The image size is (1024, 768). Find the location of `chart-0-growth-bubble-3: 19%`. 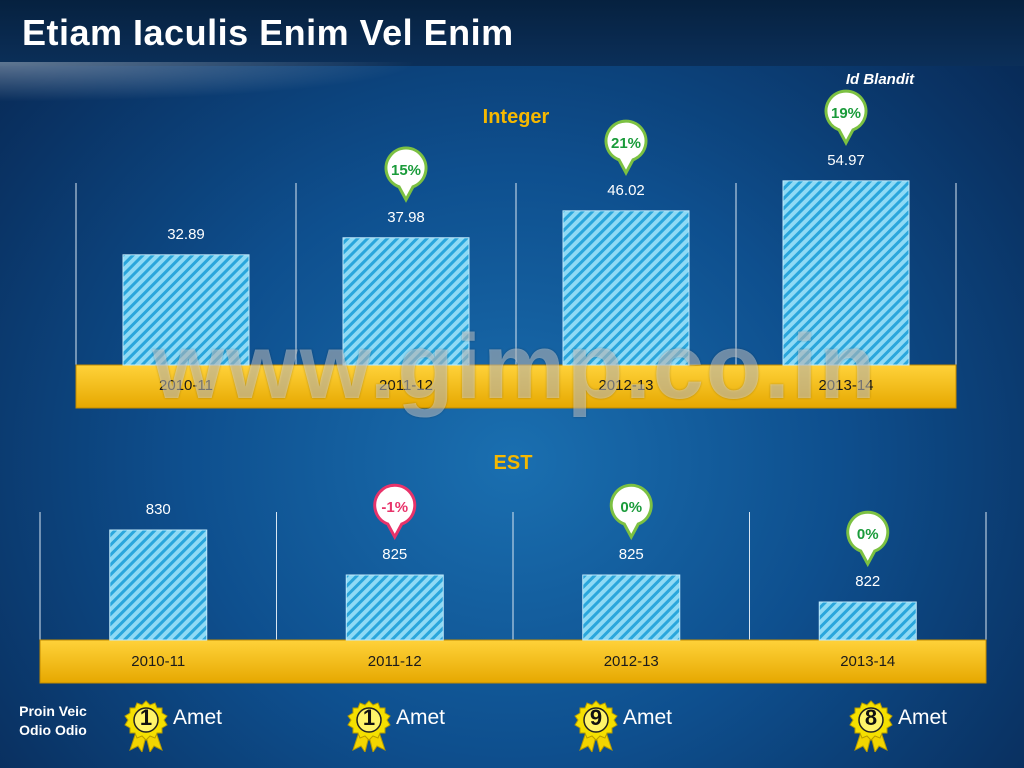

chart-0-growth-bubble-3: 19% is located at coordinates (846, 118).